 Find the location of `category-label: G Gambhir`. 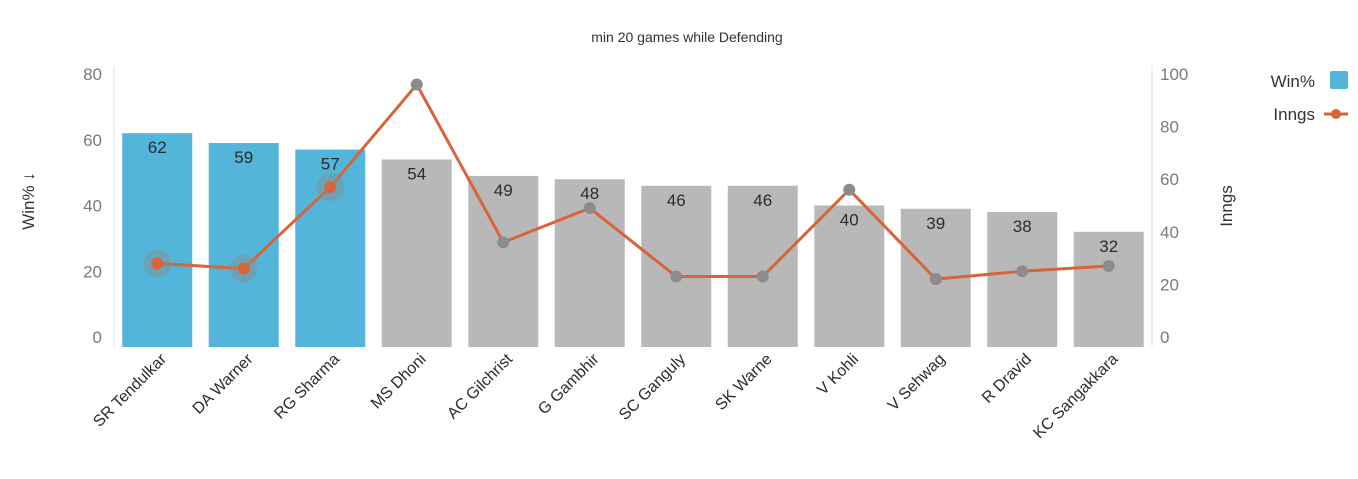

category-label: G Gambhir is located at coordinates (569, 384).